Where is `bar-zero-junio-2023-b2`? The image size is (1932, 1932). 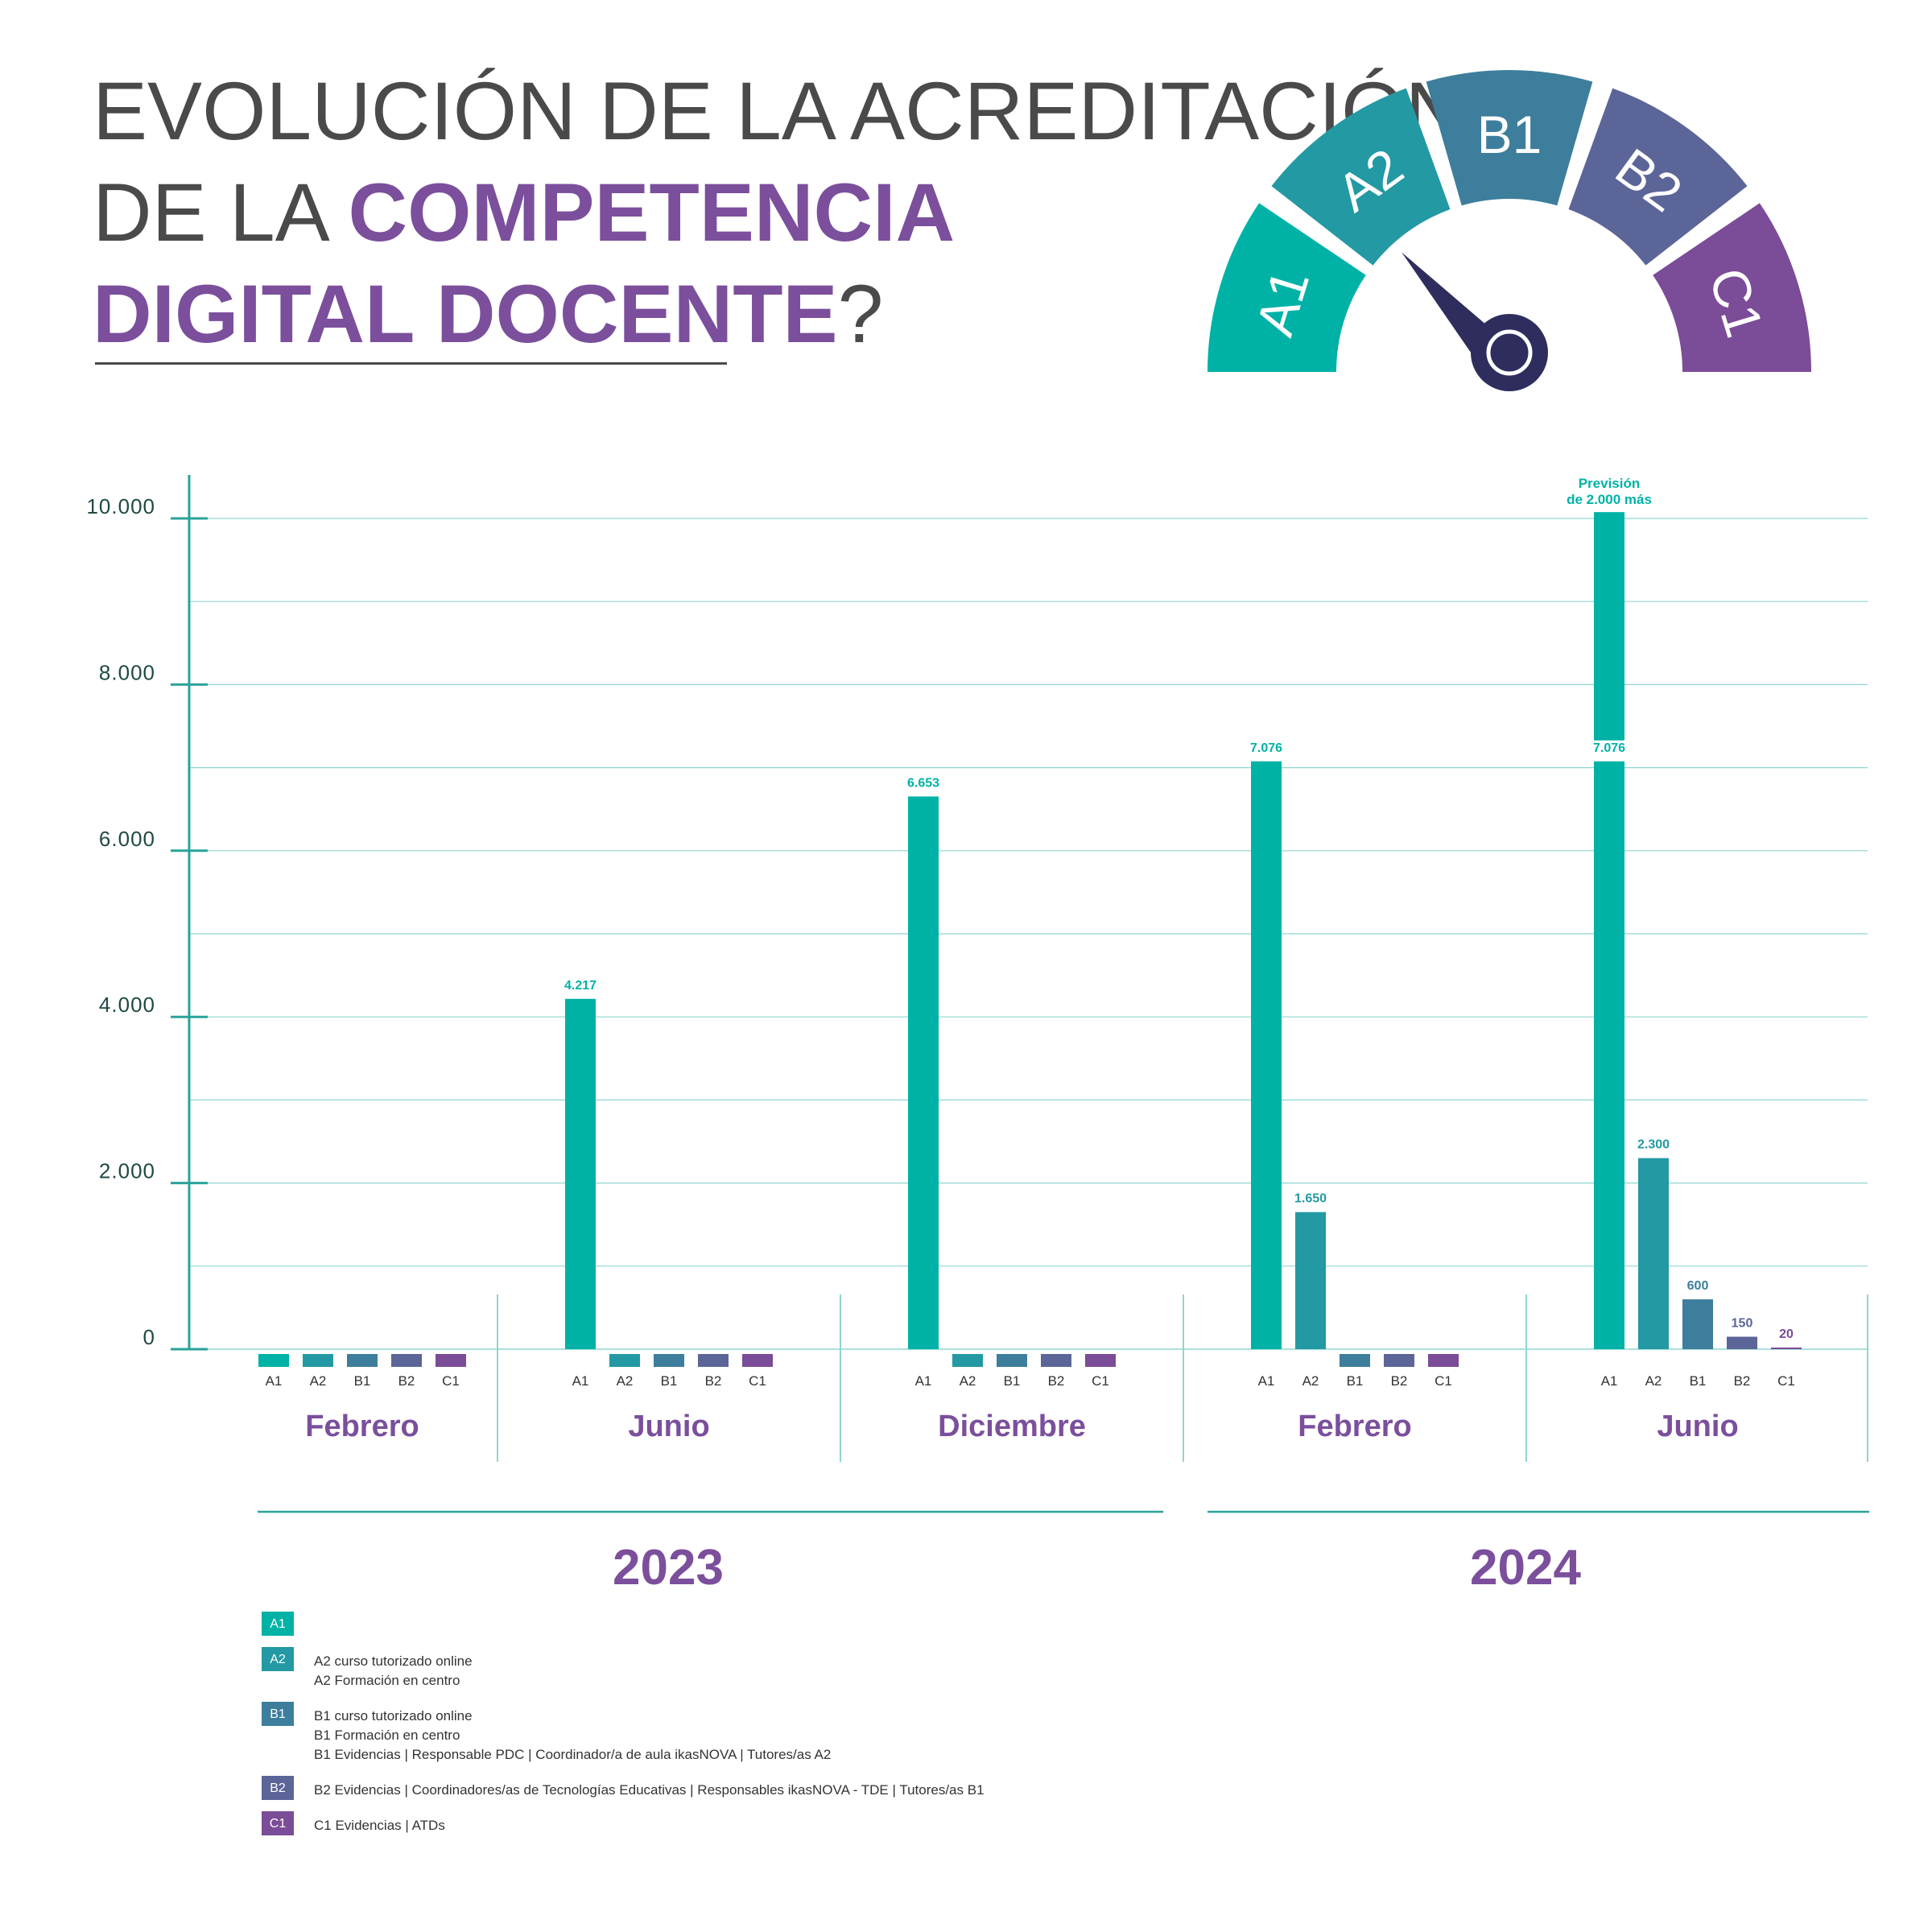
bar-zero-junio-2023-b2 is located at coordinates (713, 1360).